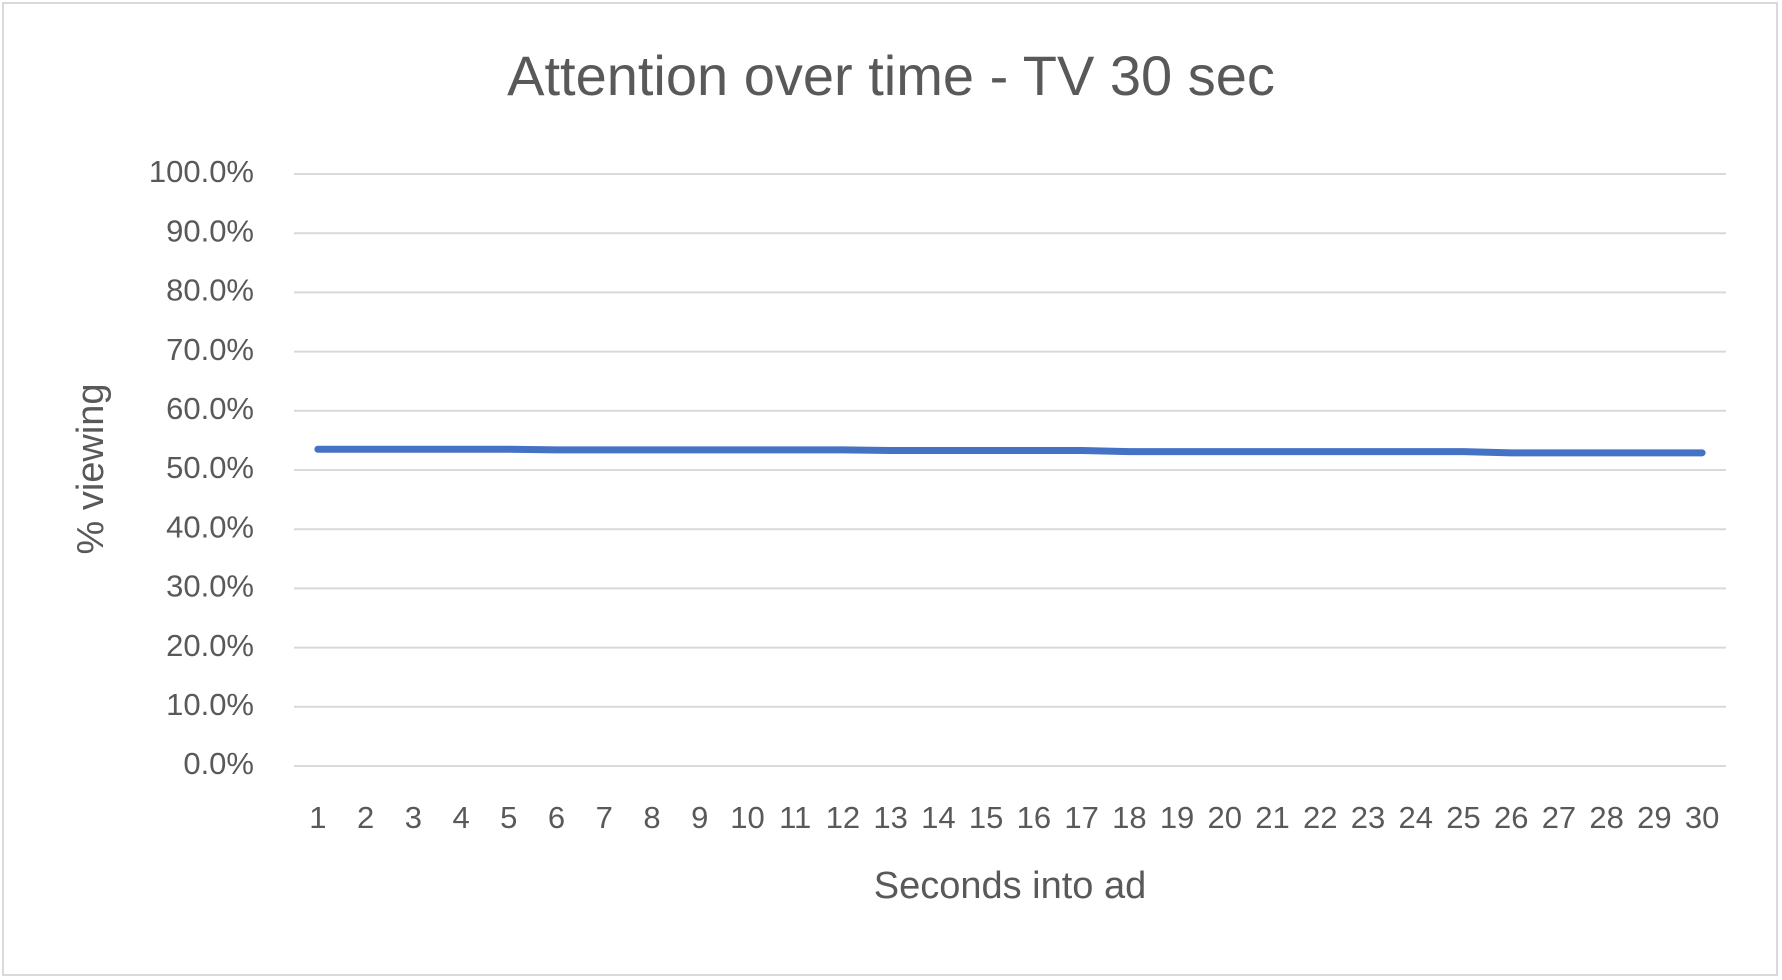 The image size is (1782, 980). What do you see at coordinates (210, 645) in the screenshot?
I see `y-tick-label: 20.0%` at bounding box center [210, 645].